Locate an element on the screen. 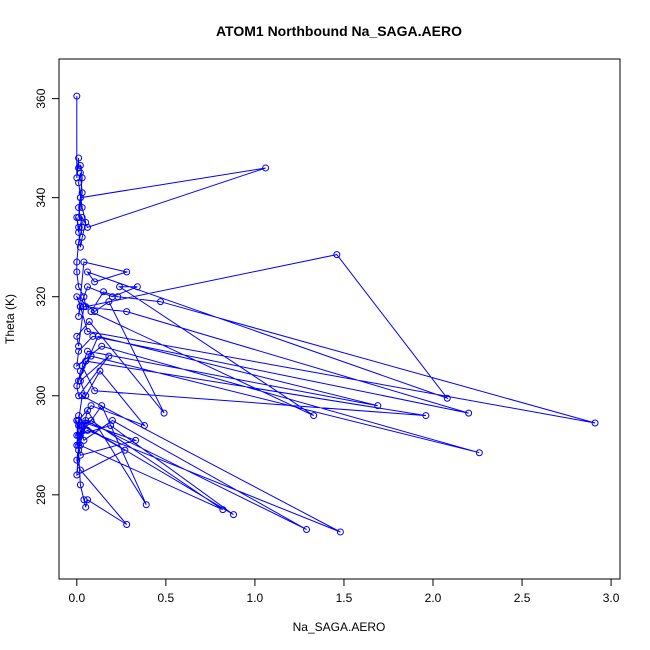  x-tick-label: 0.0 is located at coordinates (76, 598).